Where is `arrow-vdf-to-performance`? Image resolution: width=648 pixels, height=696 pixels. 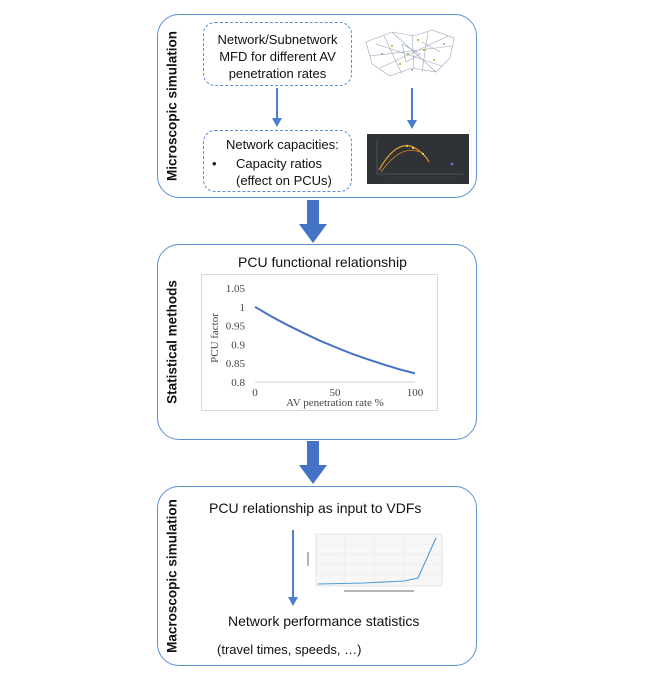 arrow-vdf-to-performance is located at coordinates (293, 568).